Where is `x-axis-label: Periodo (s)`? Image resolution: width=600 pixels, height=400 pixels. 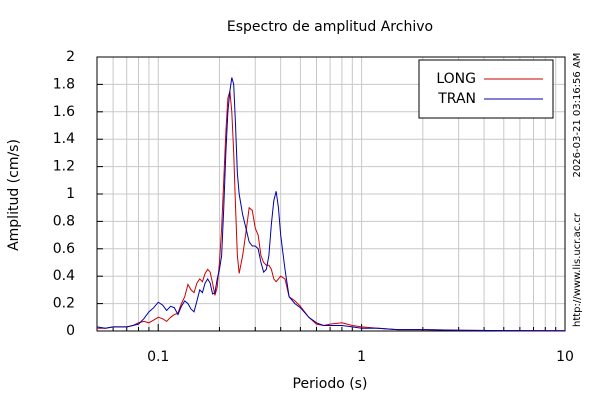
x-axis-label: Periodo (s) is located at coordinates (330, 384).